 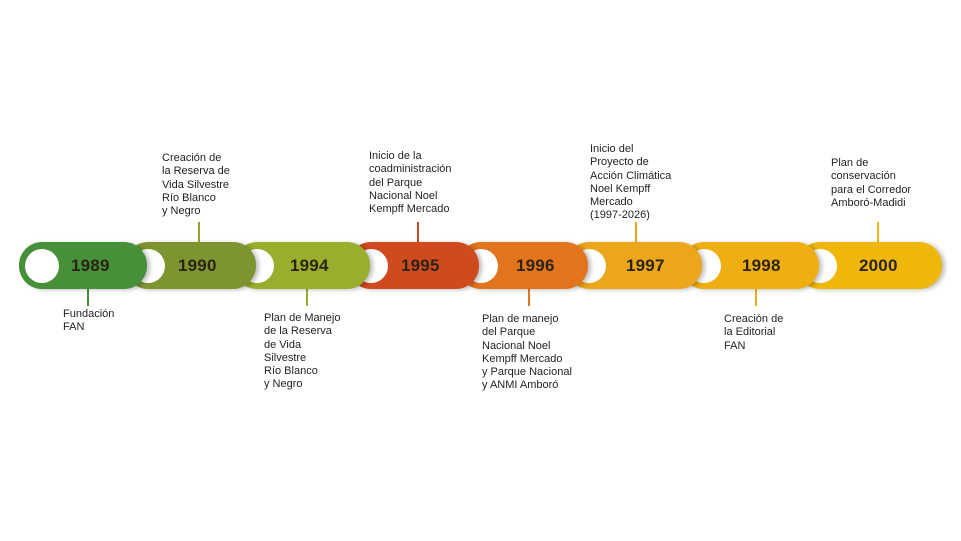 I want to click on timeline-year-label: 1996, so click(x=535, y=265).